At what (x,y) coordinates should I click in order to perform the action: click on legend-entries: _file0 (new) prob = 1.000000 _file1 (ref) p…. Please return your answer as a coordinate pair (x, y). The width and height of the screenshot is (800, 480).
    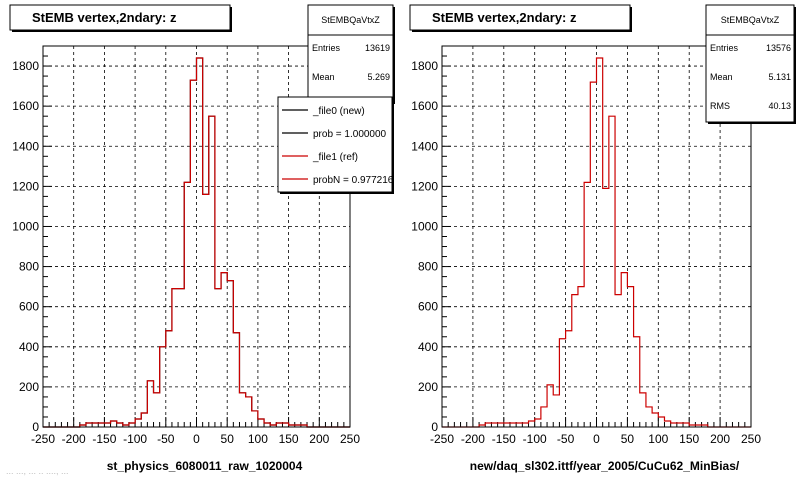
    Looking at the image, I should click on (338, 146).